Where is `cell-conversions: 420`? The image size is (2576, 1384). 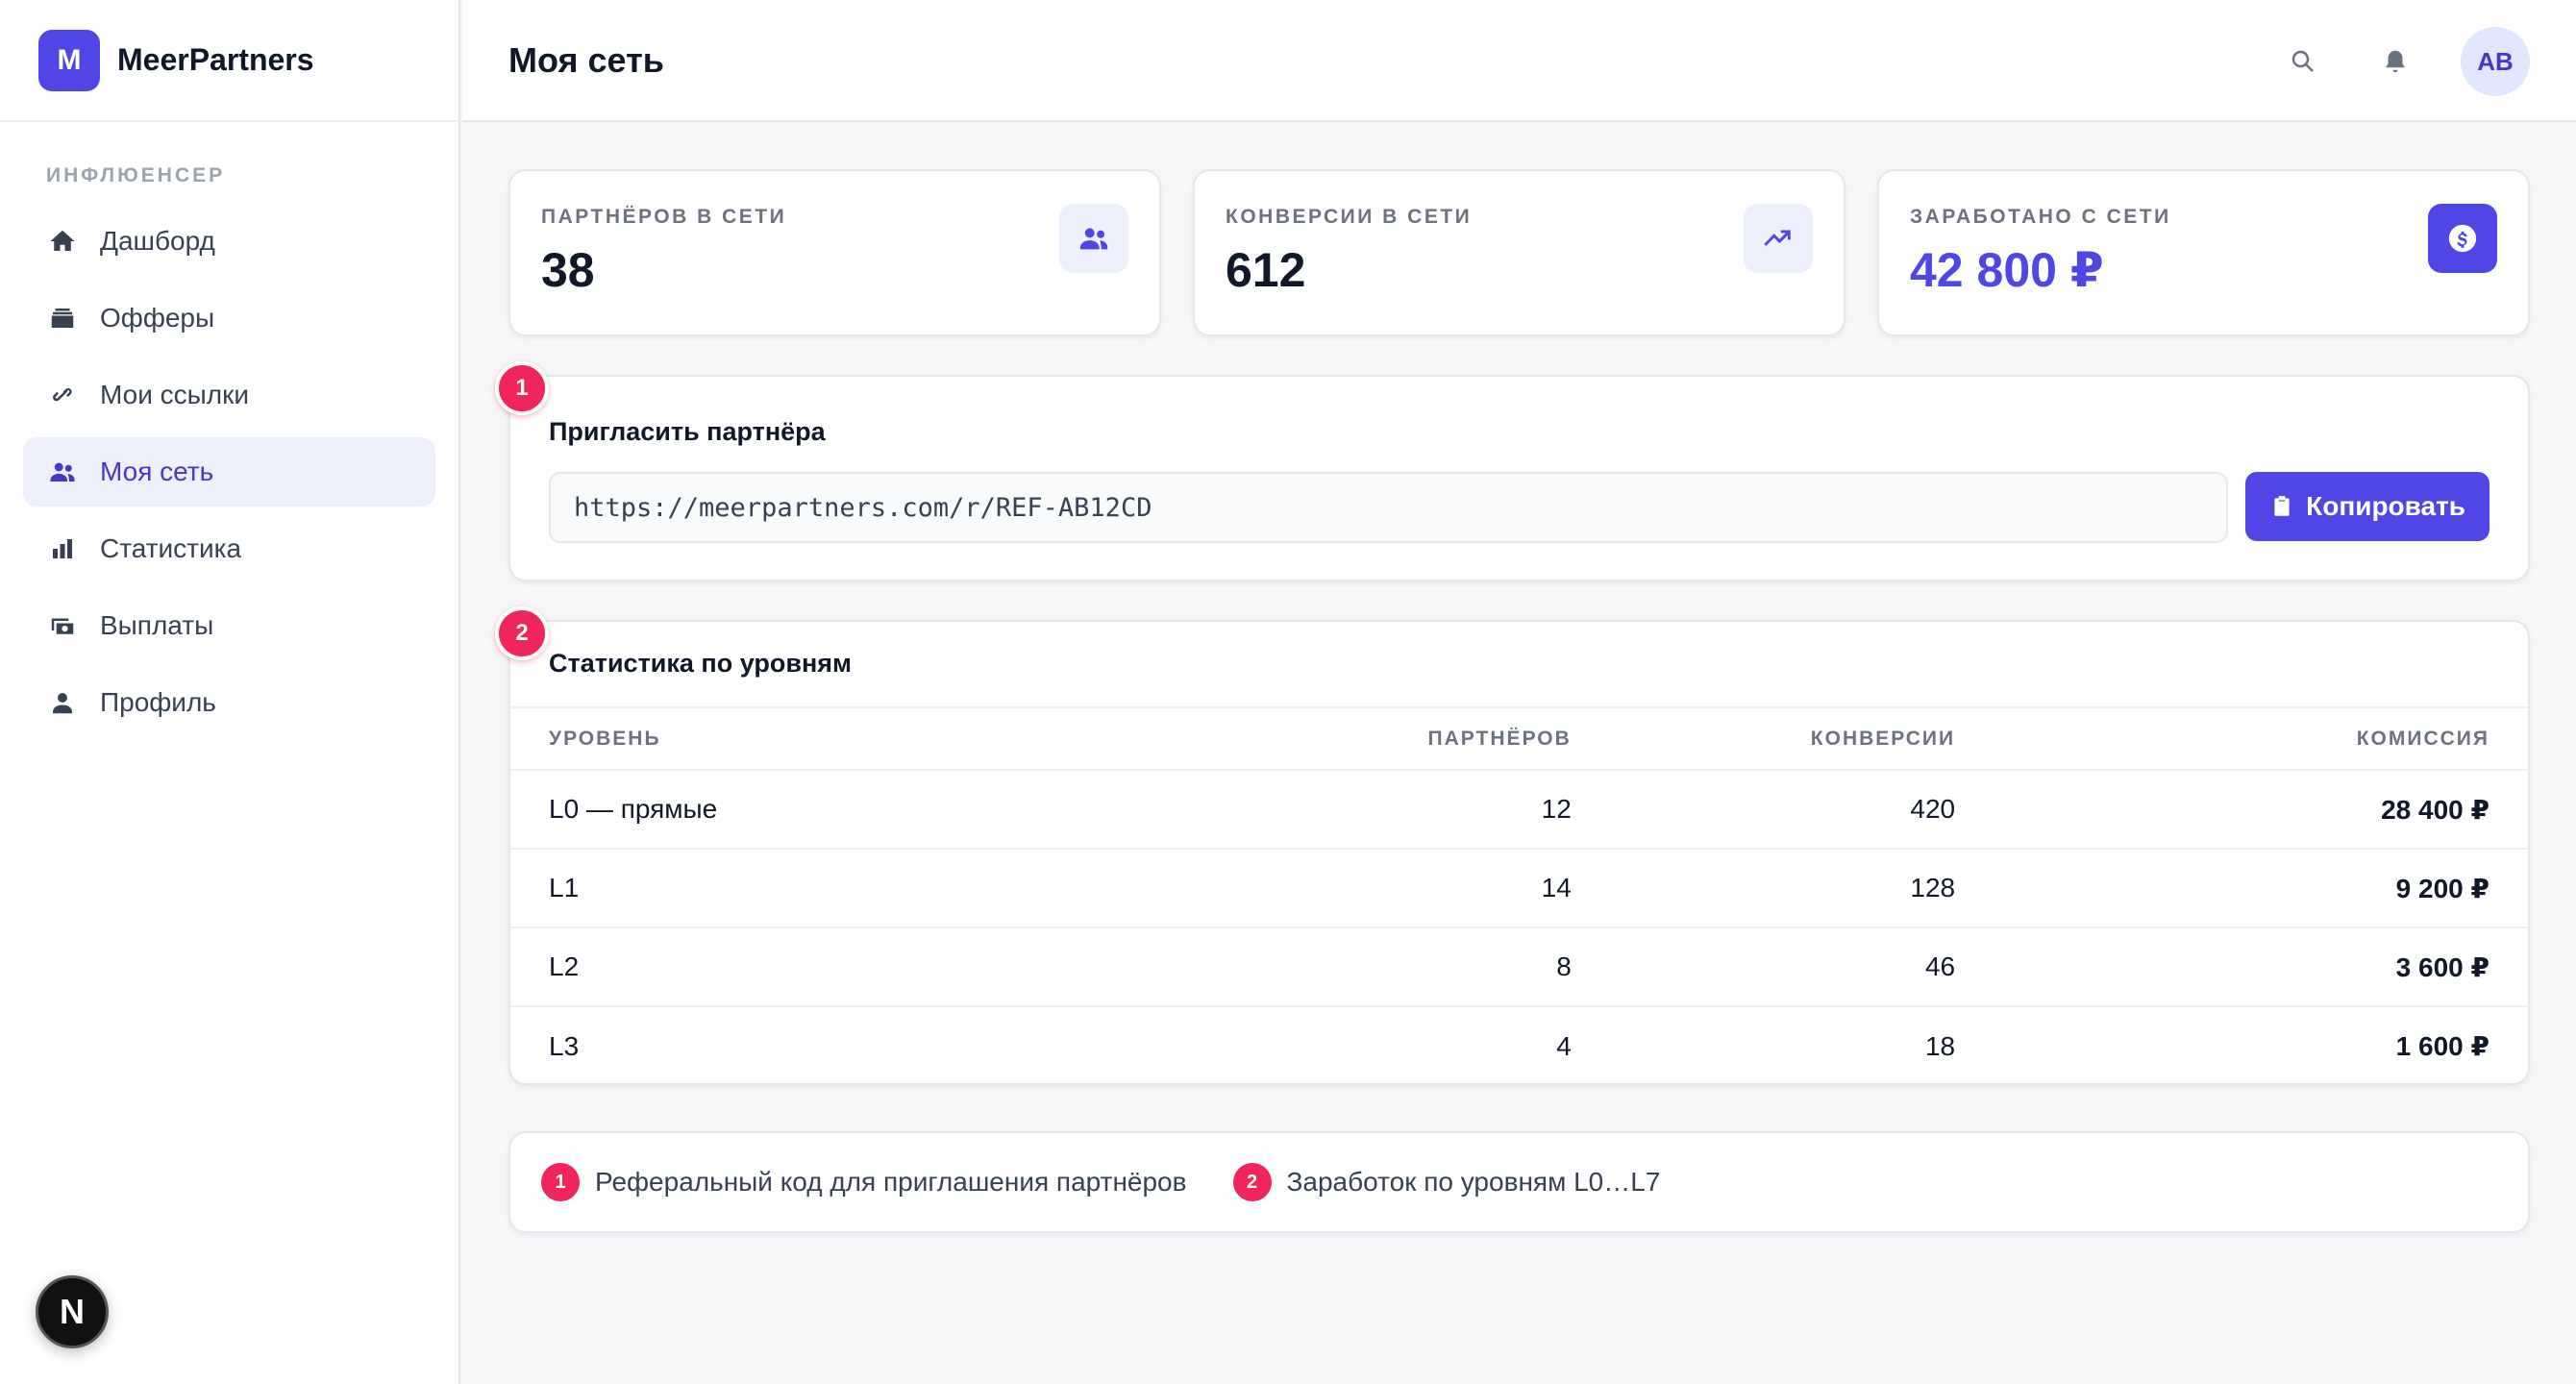 cell-conversions: 420 is located at coordinates (1763, 810).